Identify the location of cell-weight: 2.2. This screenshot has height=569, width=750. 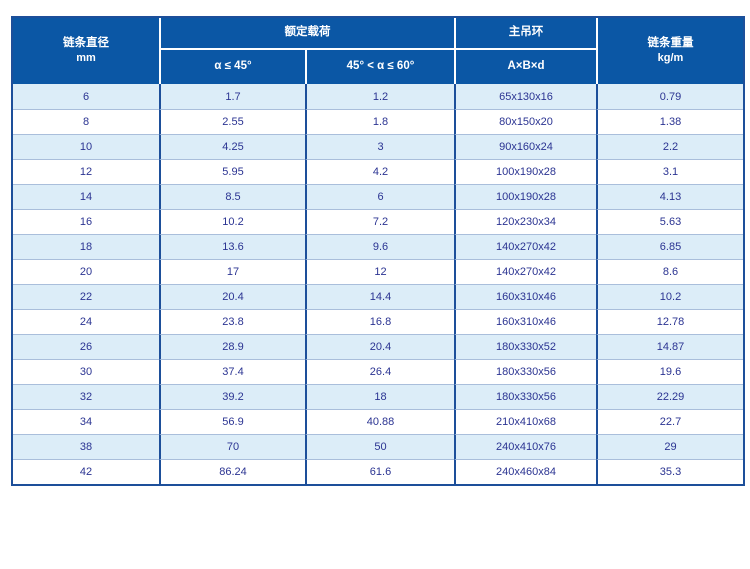
(669, 146).